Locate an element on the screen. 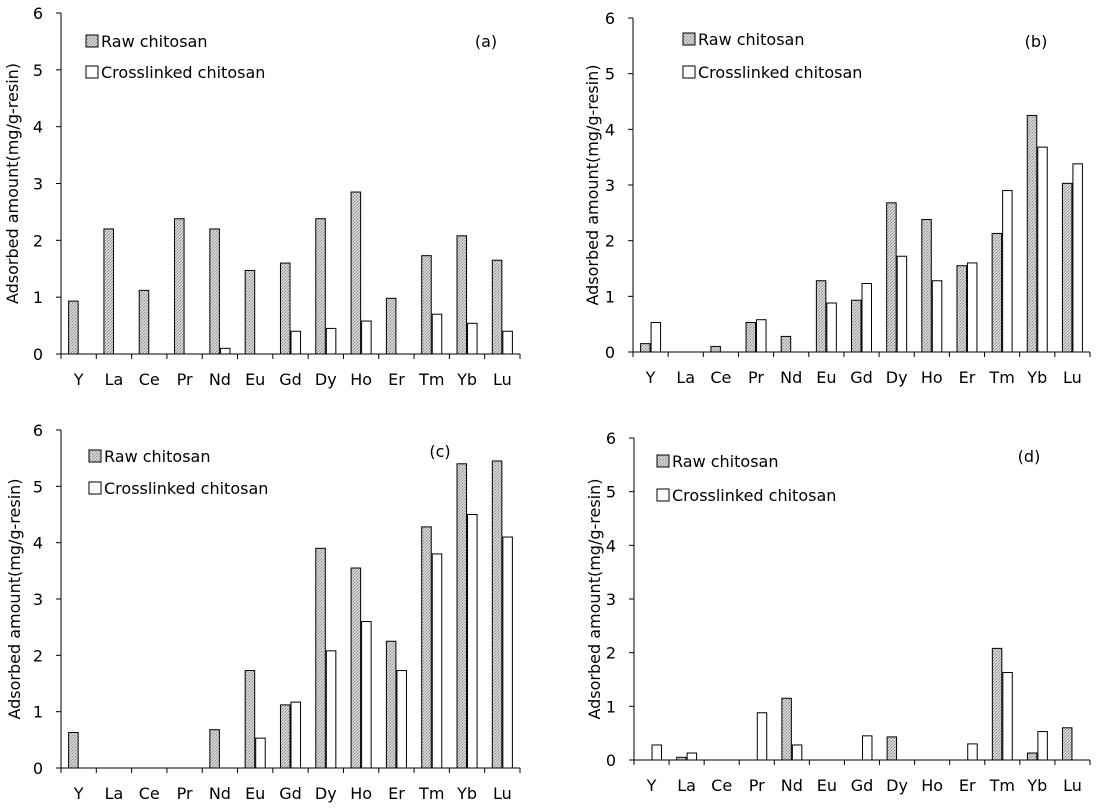  y-tick-label: 6 is located at coordinates (38, 13).